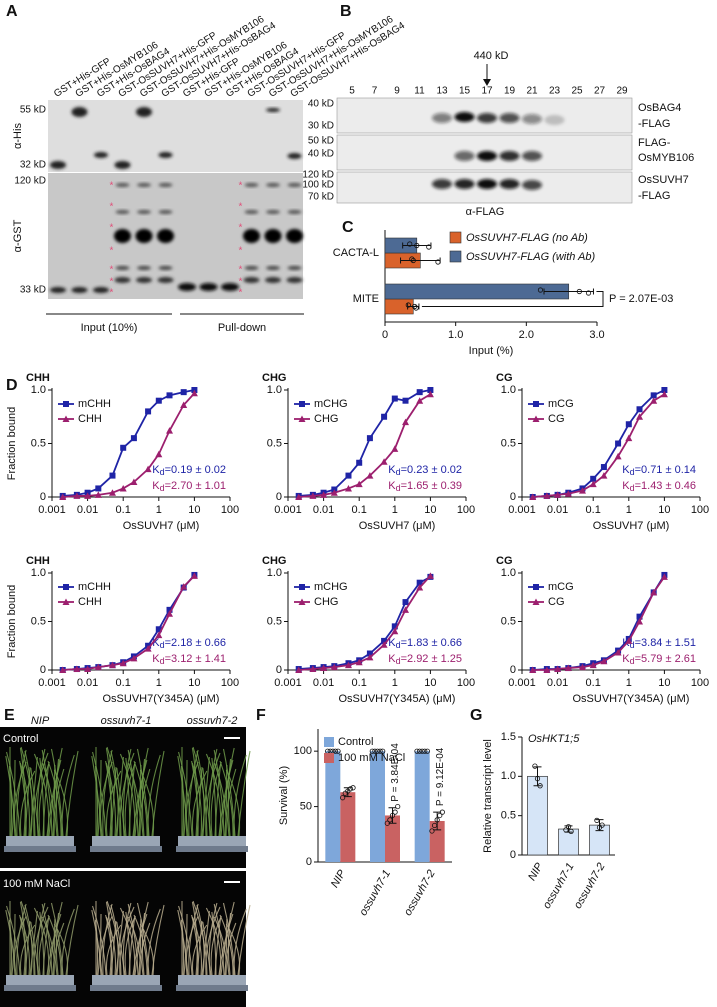 The height and width of the screenshot is (1007, 717). What do you see at coordinates (126, 841) in the screenshot?
I see `tray` at bounding box center [126, 841].